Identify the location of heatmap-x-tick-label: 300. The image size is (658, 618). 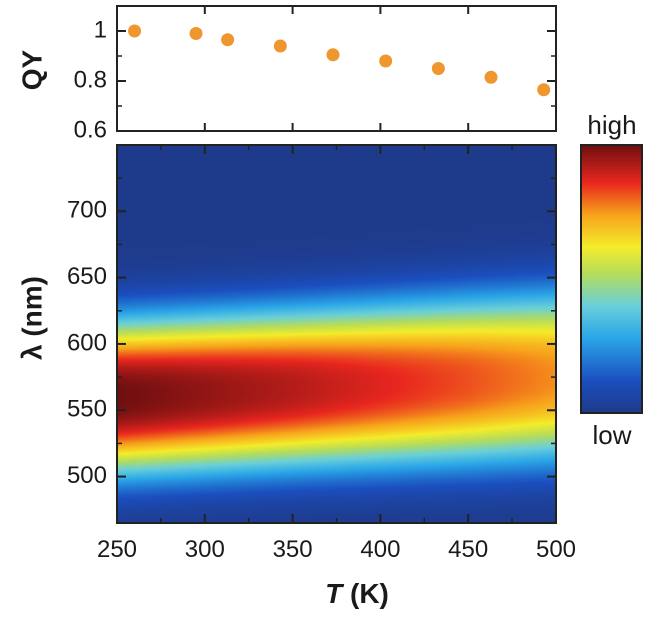
(205, 549).